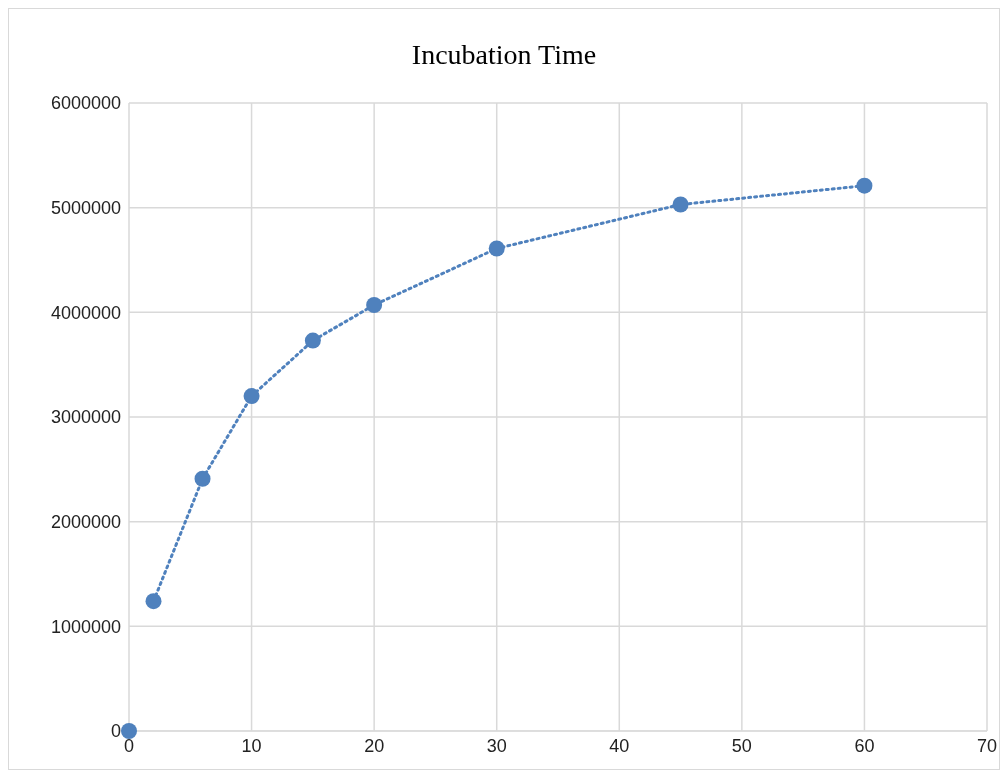 Image resolution: width=1006 pixels, height=777 pixels. What do you see at coordinates (496, 745) in the screenshot?
I see `x-tick-label: 30` at bounding box center [496, 745].